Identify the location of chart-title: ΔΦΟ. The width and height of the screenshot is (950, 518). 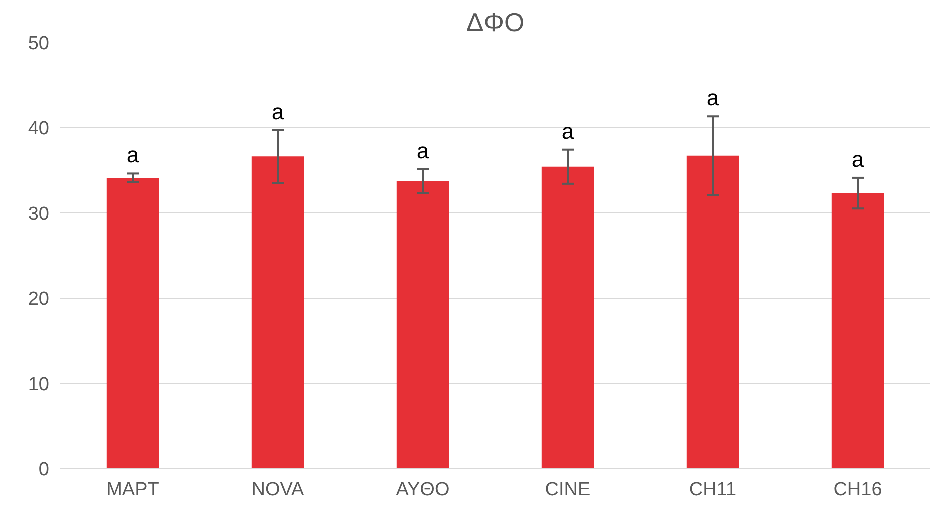
(495, 23).